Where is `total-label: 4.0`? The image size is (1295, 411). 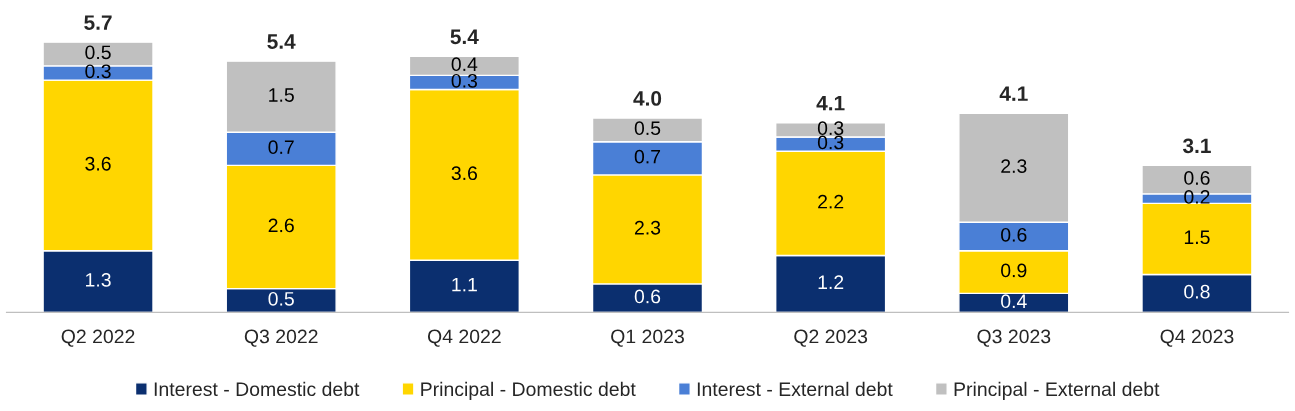 total-label: 4.0 is located at coordinates (647, 98).